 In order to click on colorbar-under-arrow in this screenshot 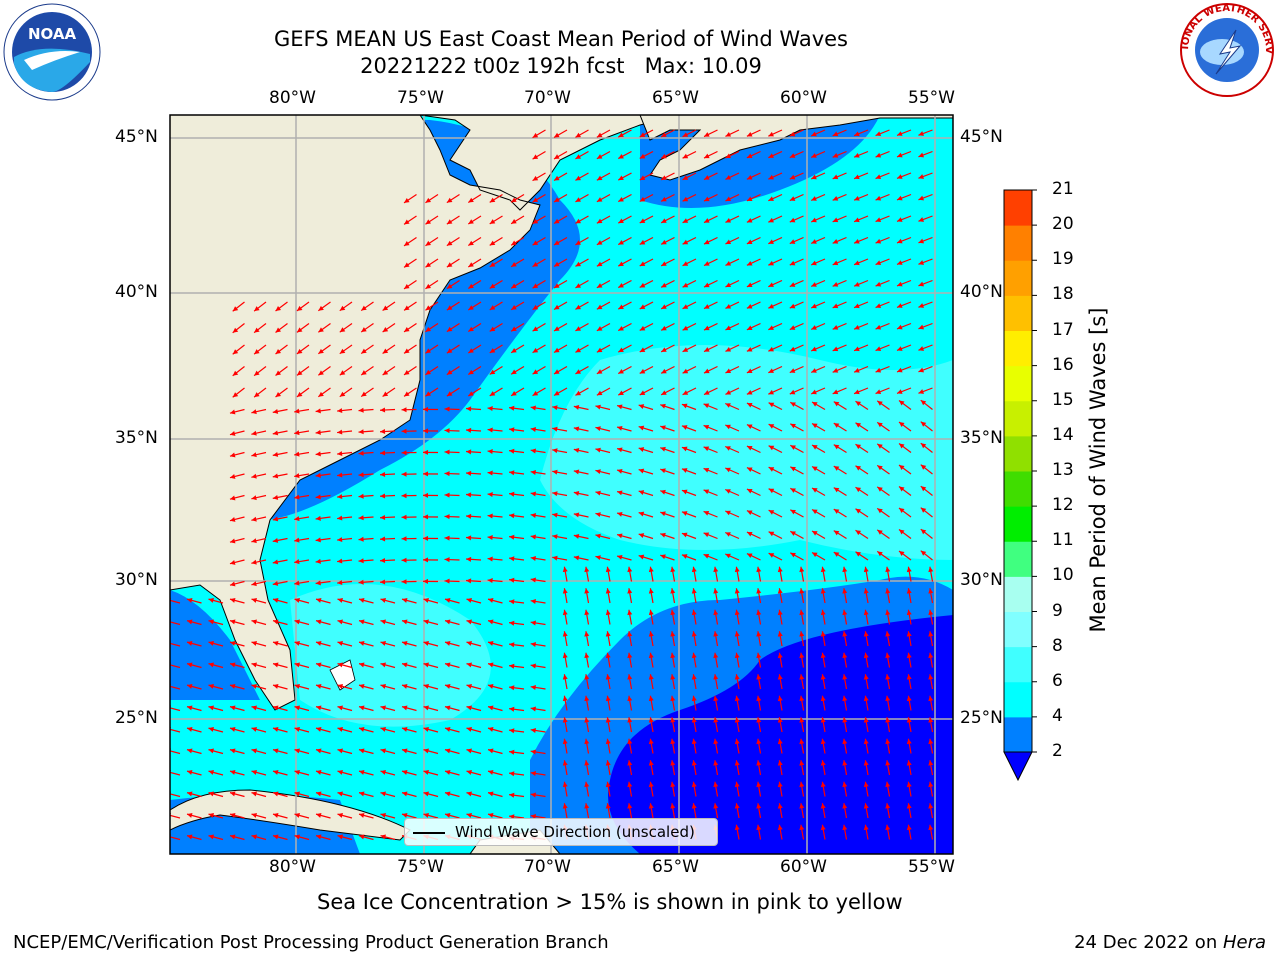, I will do `click(1018, 766)`.